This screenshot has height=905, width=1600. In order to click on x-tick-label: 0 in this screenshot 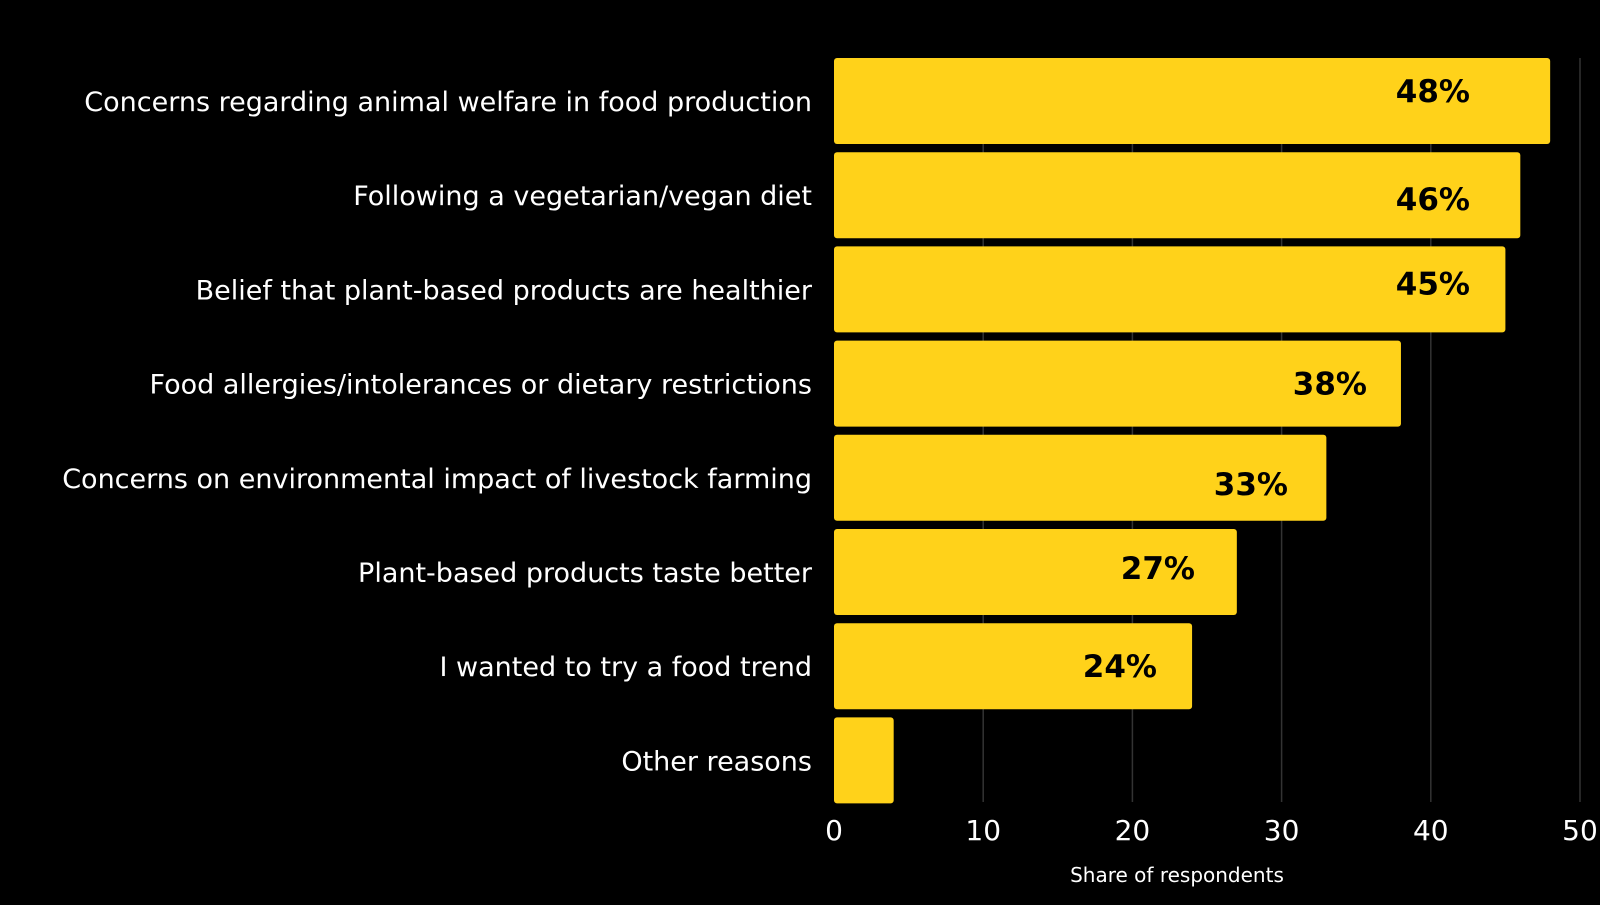, I will do `click(834, 830)`.